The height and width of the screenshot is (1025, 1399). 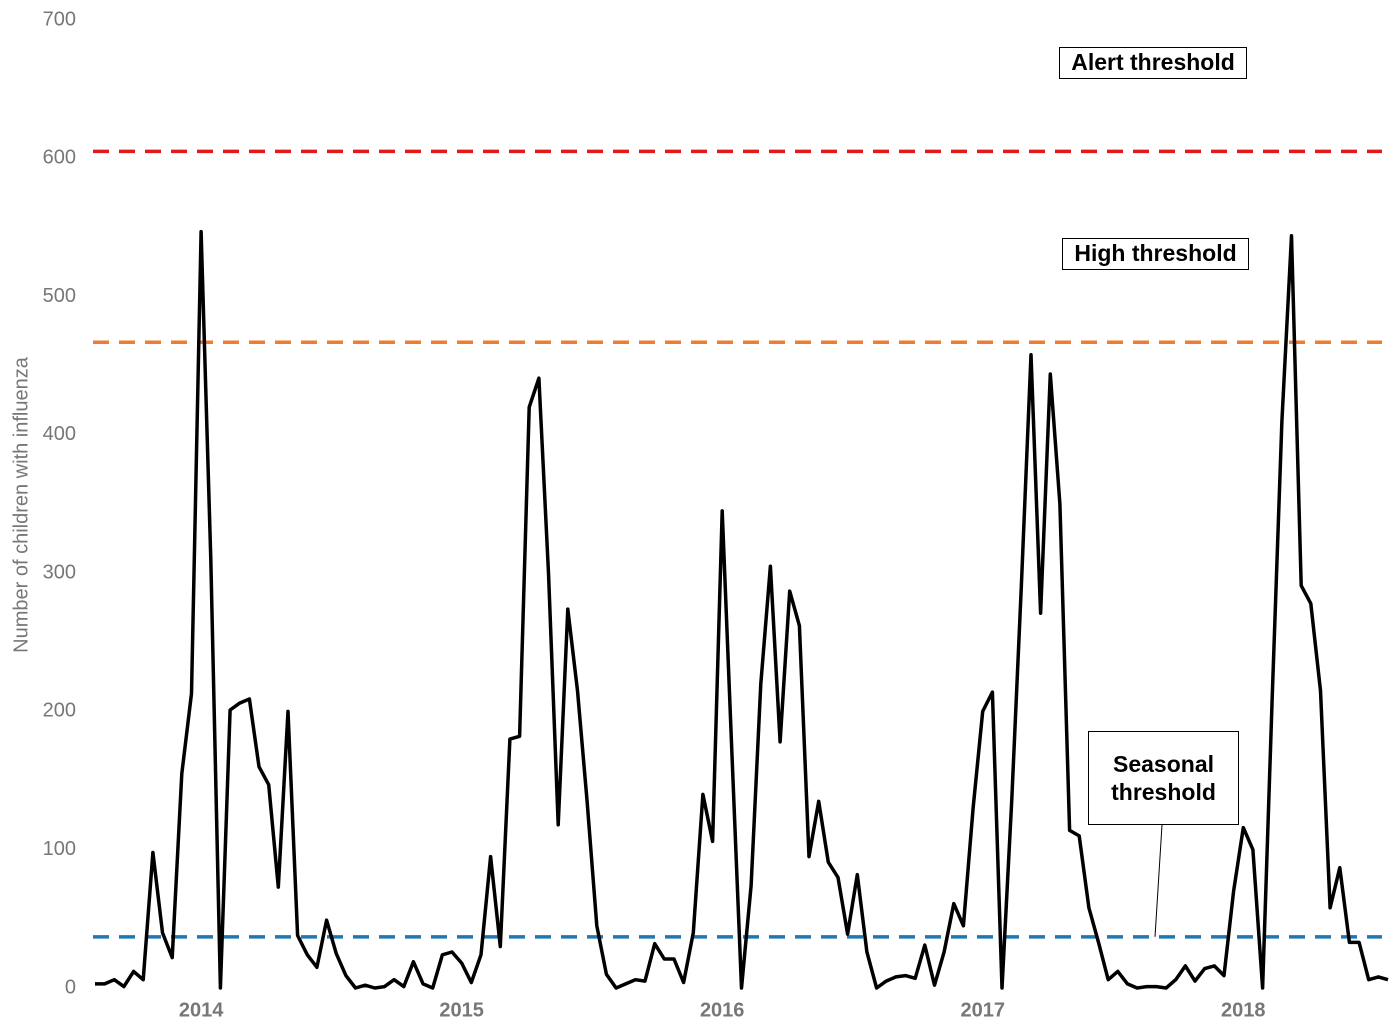 I want to click on x-tick-label: 2018, so click(x=1243, y=1010).